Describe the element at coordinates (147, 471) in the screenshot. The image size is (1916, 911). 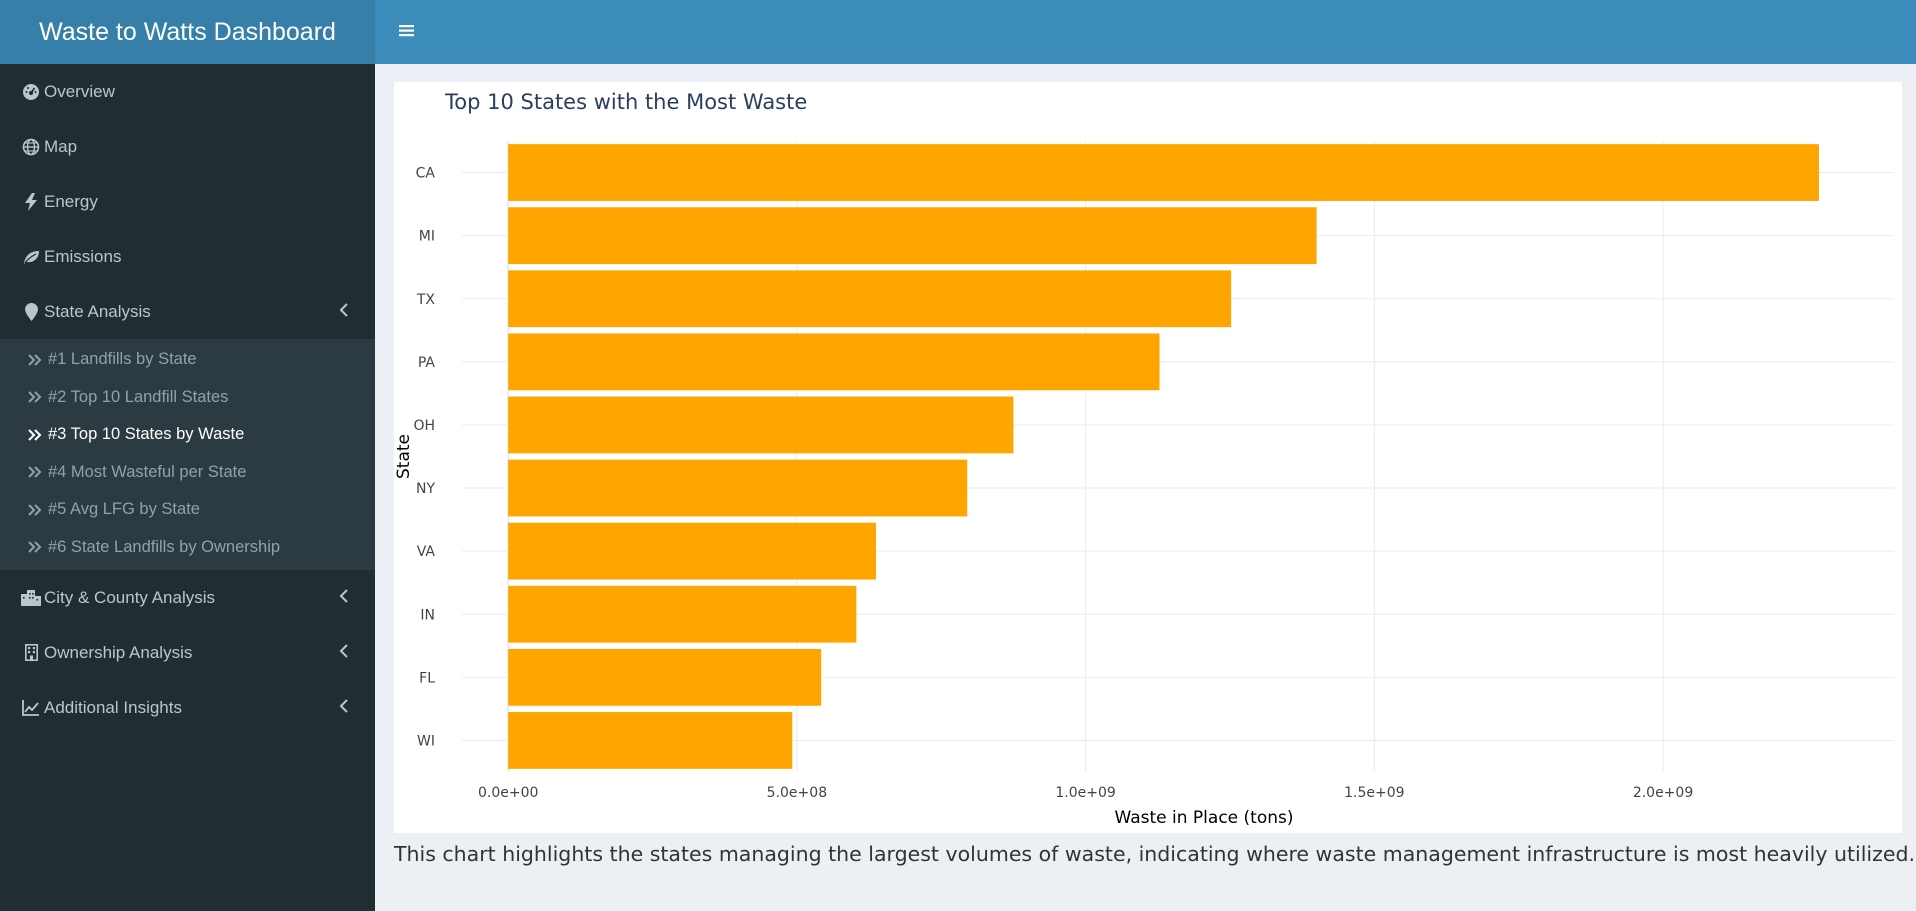
I see `submenu-item-label: #4 Most Wasteful per State` at that location.